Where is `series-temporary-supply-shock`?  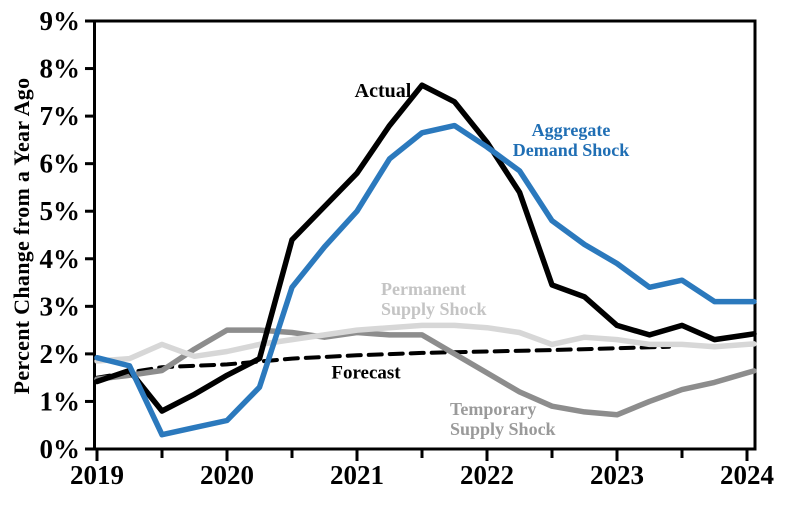
series-temporary-supply-shock is located at coordinates (425, 372).